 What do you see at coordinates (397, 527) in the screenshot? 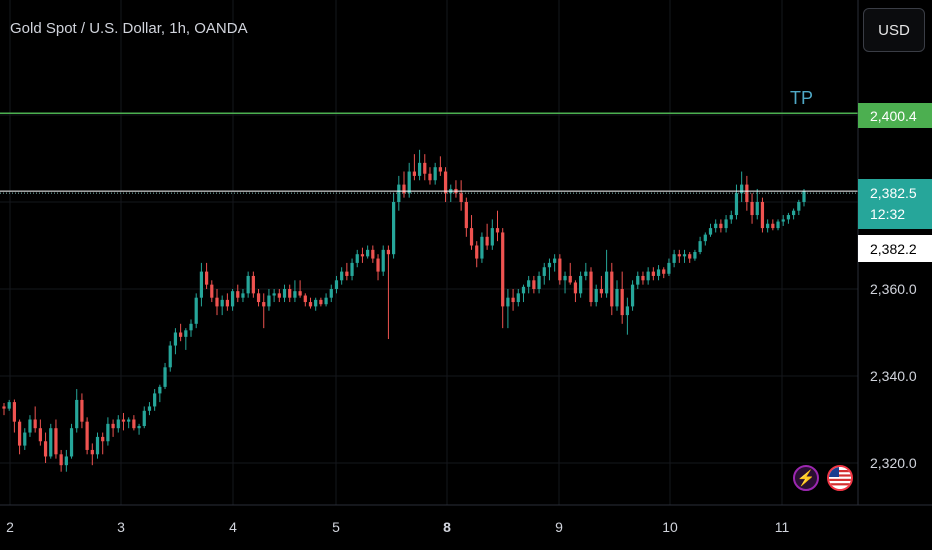
I see `time-axis: 2 3 4 5 8 9 10 11` at bounding box center [397, 527].